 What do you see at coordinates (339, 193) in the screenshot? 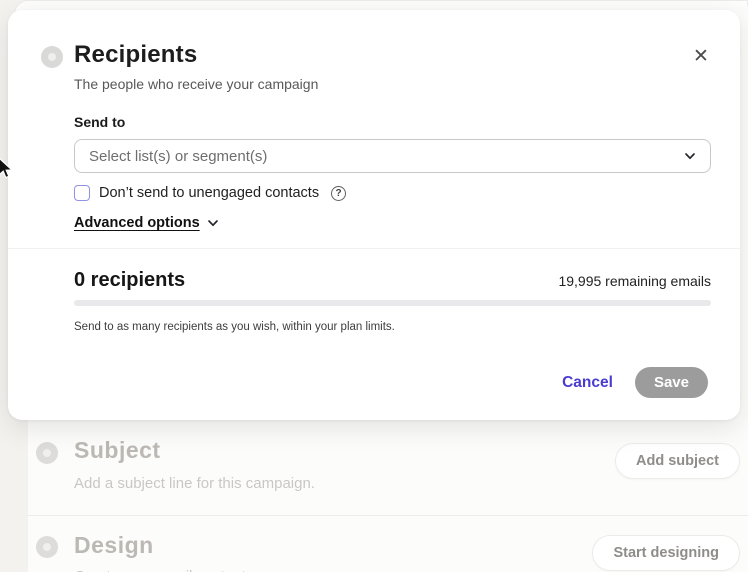
I see `help-icon: ?` at bounding box center [339, 193].